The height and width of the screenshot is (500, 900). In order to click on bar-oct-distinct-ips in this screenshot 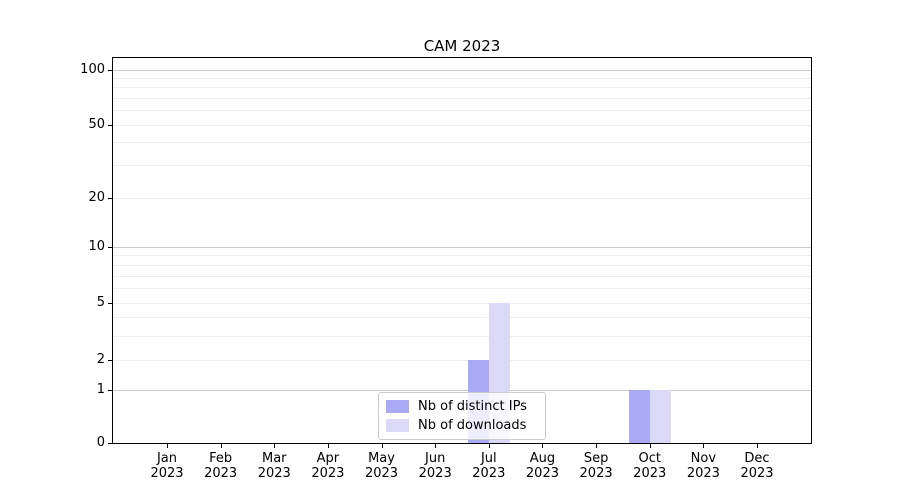, I will do `click(639, 416)`.